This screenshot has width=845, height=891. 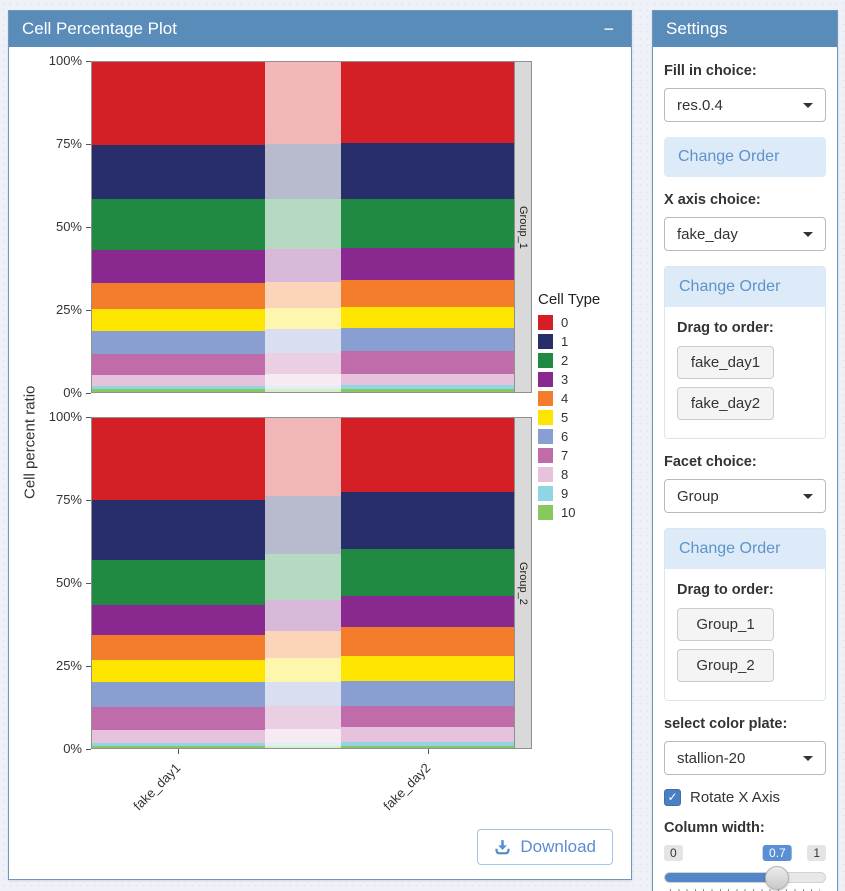 What do you see at coordinates (725, 665) in the screenshot?
I see `drag-item-group-2: Group_2` at bounding box center [725, 665].